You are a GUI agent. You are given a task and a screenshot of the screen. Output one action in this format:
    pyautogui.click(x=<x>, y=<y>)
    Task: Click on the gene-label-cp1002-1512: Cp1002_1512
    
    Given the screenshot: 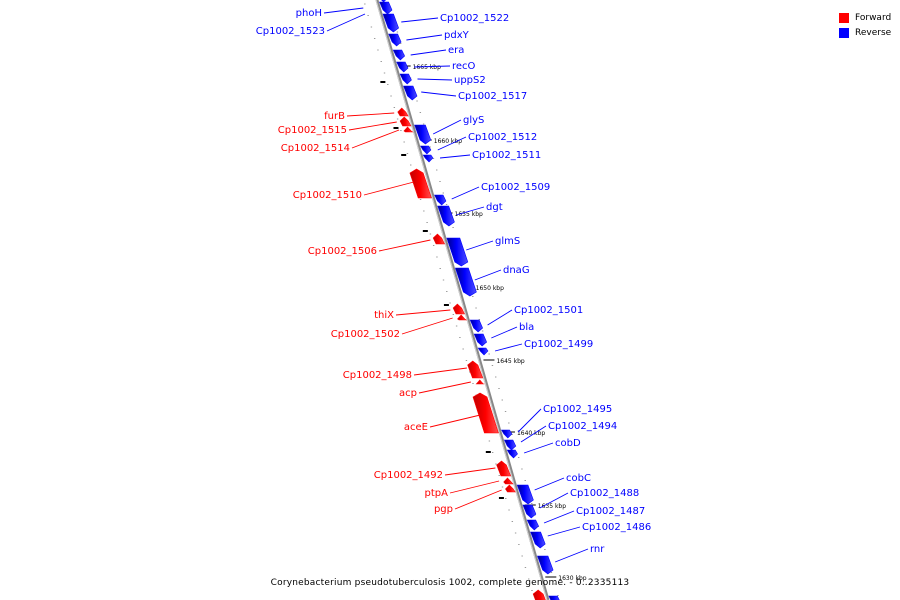 What is the action you would take?
    pyautogui.click(x=487, y=141)
    